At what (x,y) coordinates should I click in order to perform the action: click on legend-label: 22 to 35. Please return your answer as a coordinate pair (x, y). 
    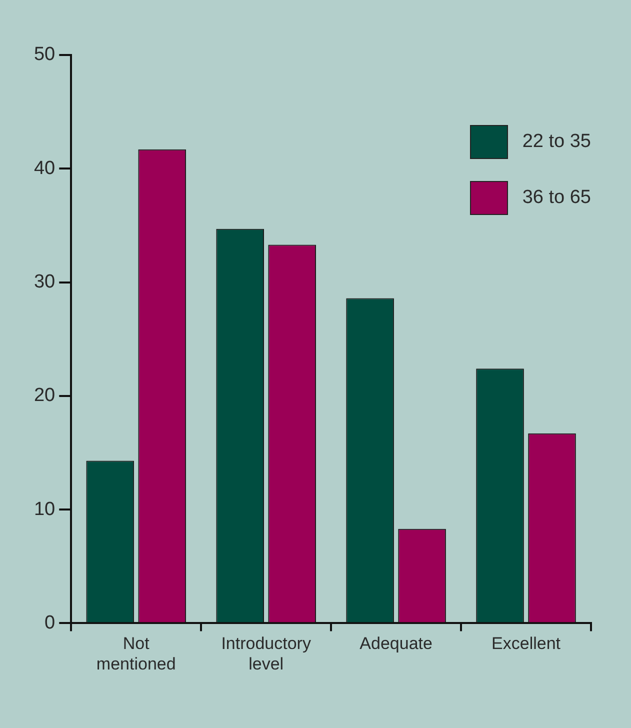
    Looking at the image, I should click on (556, 142).